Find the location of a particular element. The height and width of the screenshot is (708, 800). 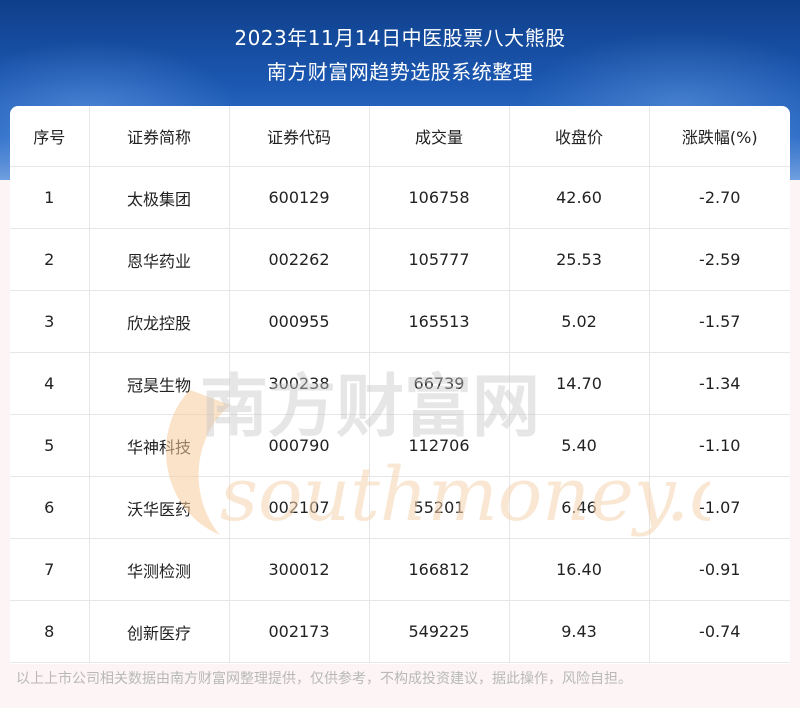

cell-name: 华神科技 is located at coordinates (159, 445).